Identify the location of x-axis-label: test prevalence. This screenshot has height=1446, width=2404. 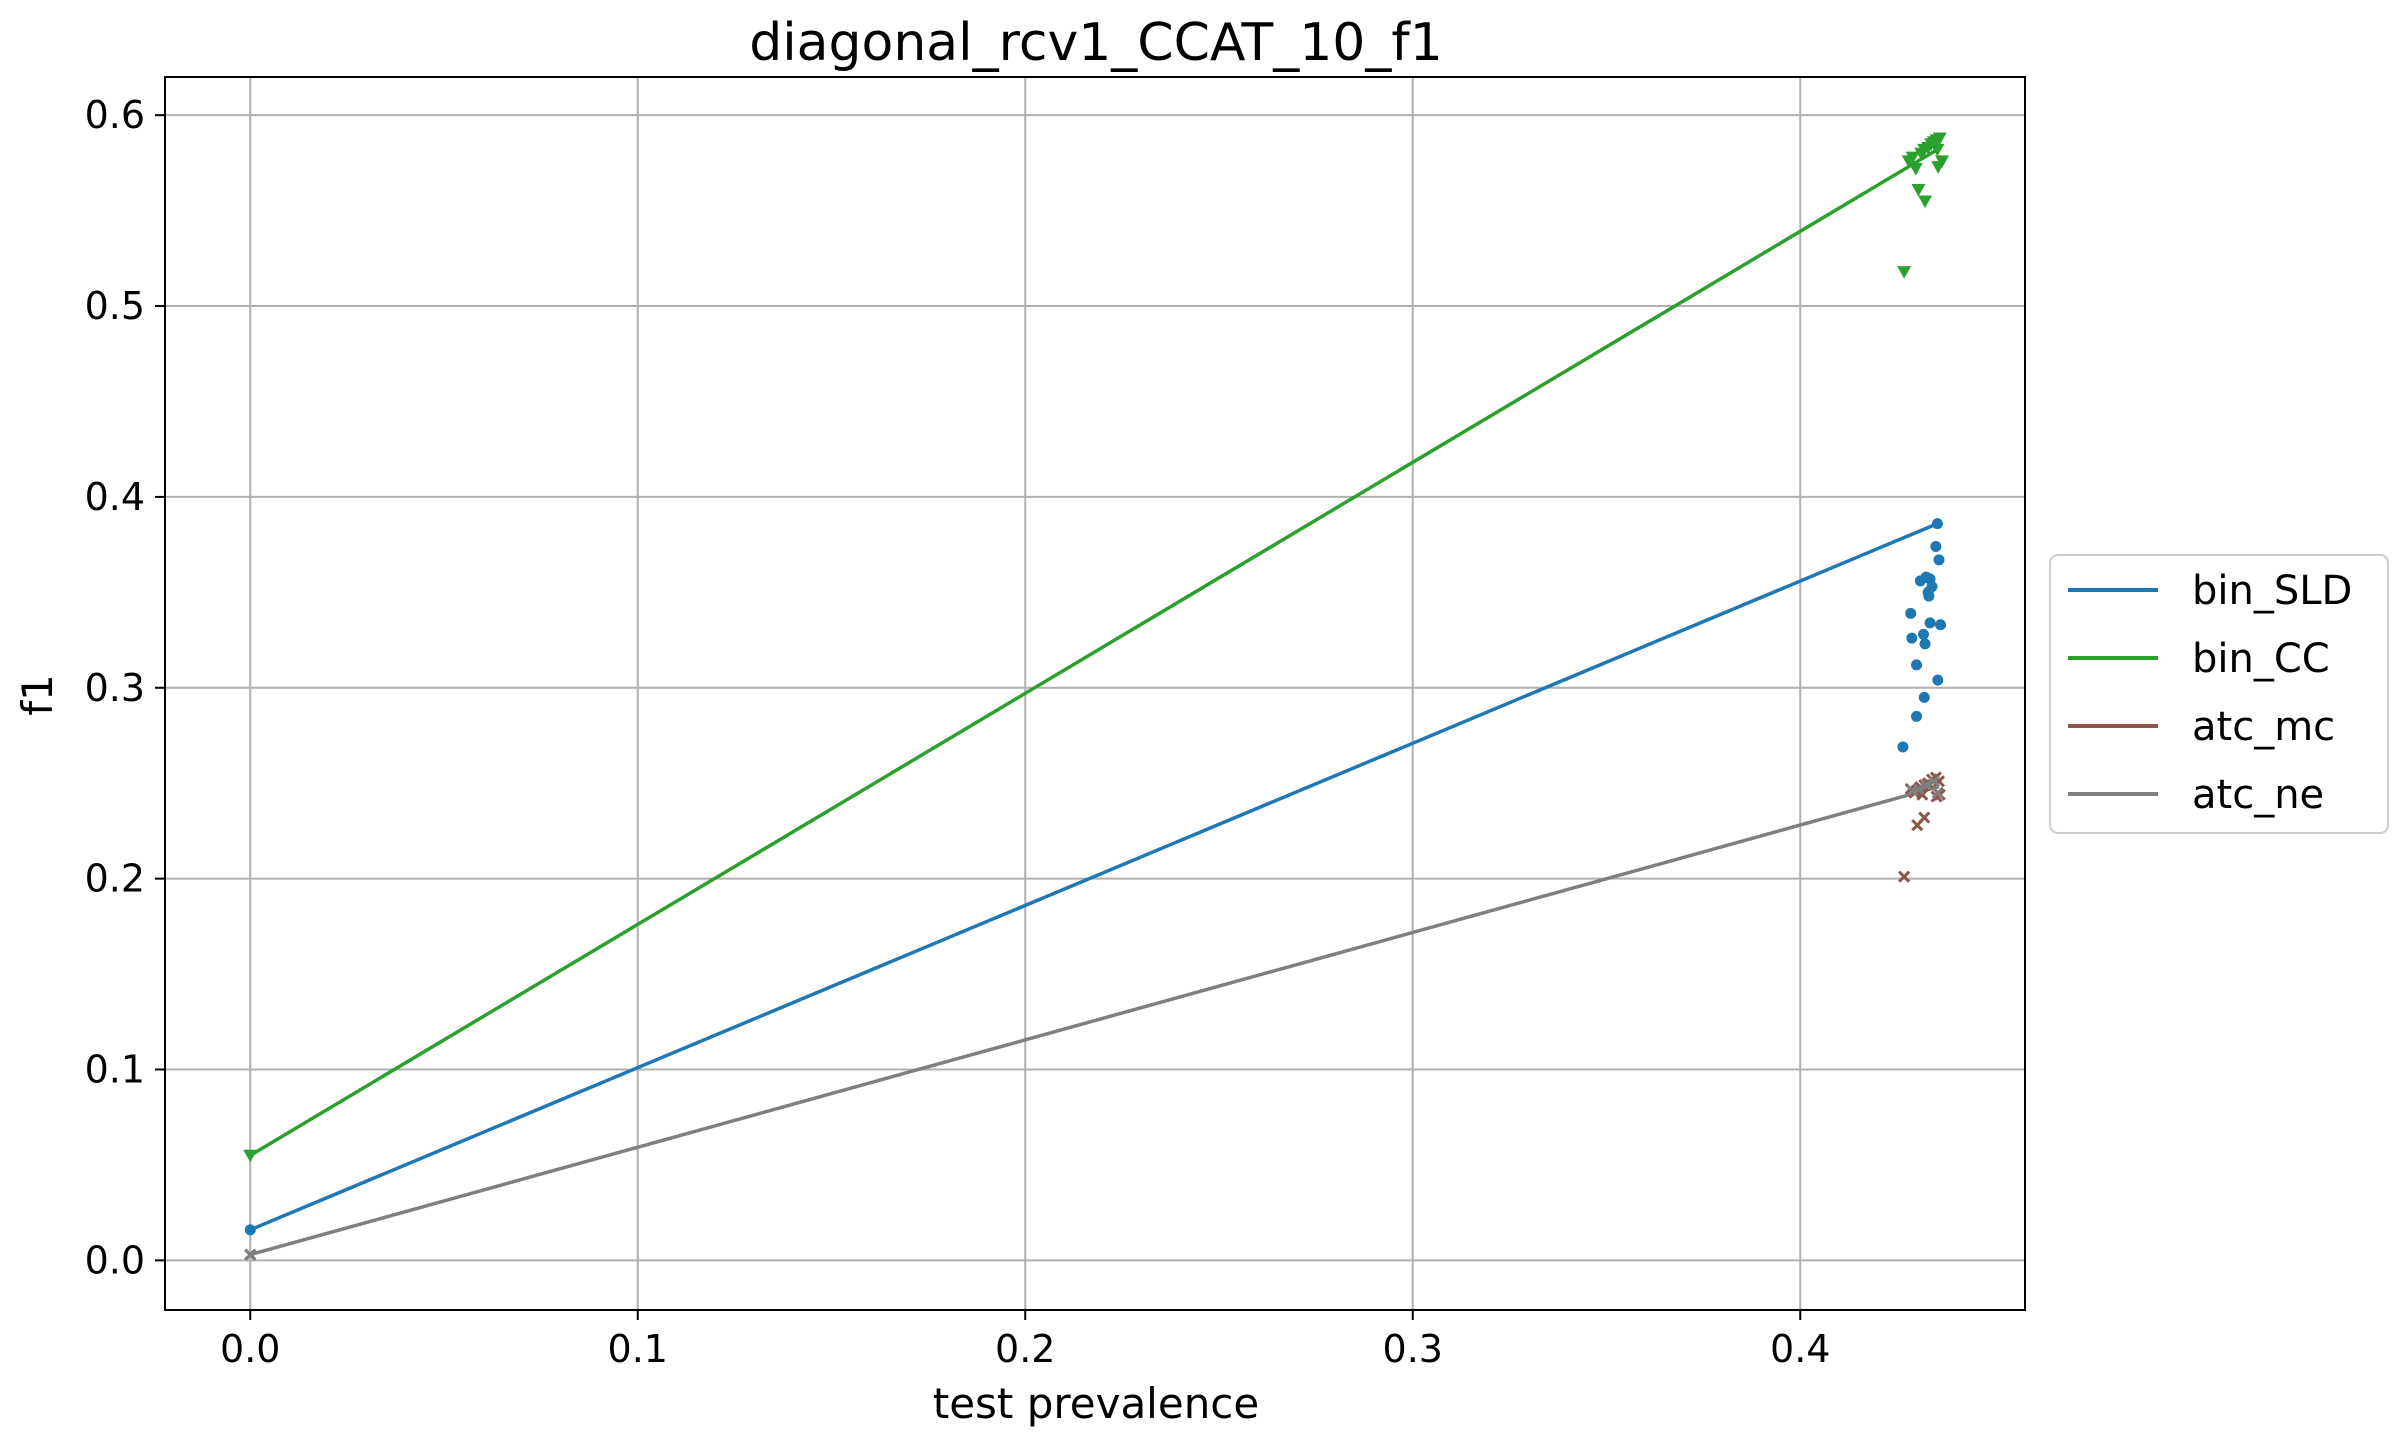
(1096, 1403).